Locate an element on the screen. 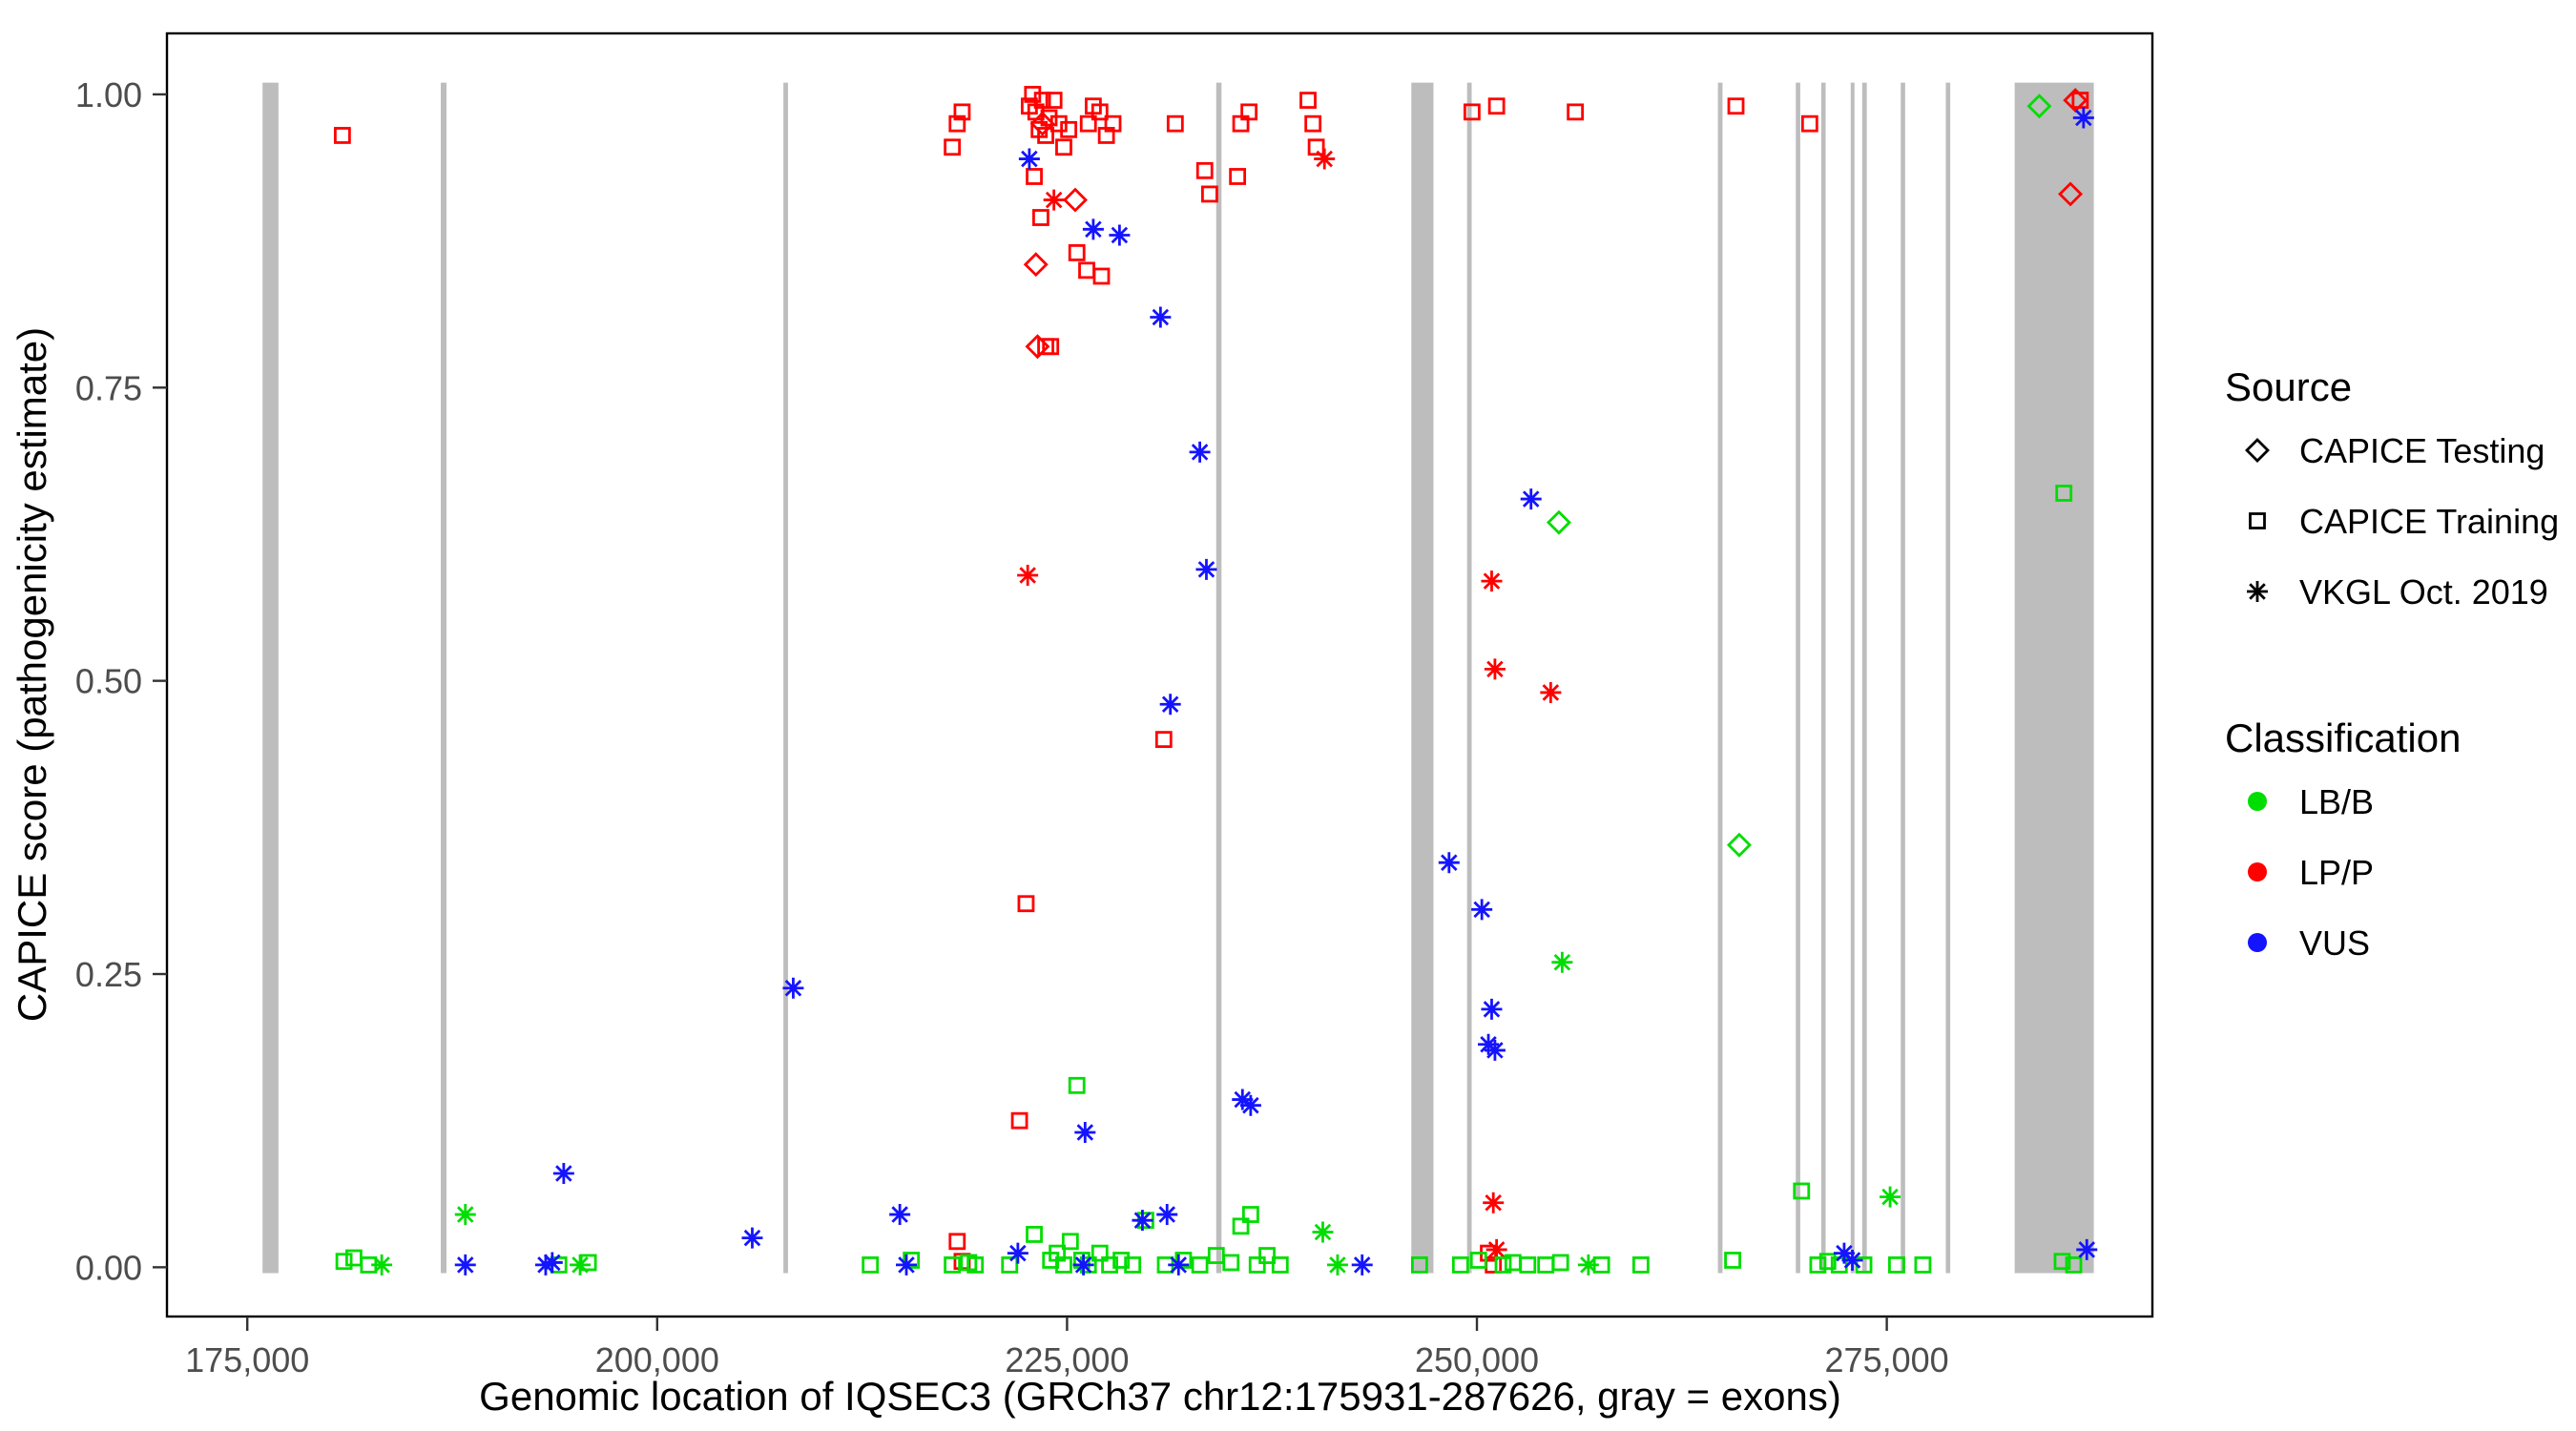 The width and height of the screenshot is (2576, 1431). legend-item: VUS is located at coordinates (2309, 943).